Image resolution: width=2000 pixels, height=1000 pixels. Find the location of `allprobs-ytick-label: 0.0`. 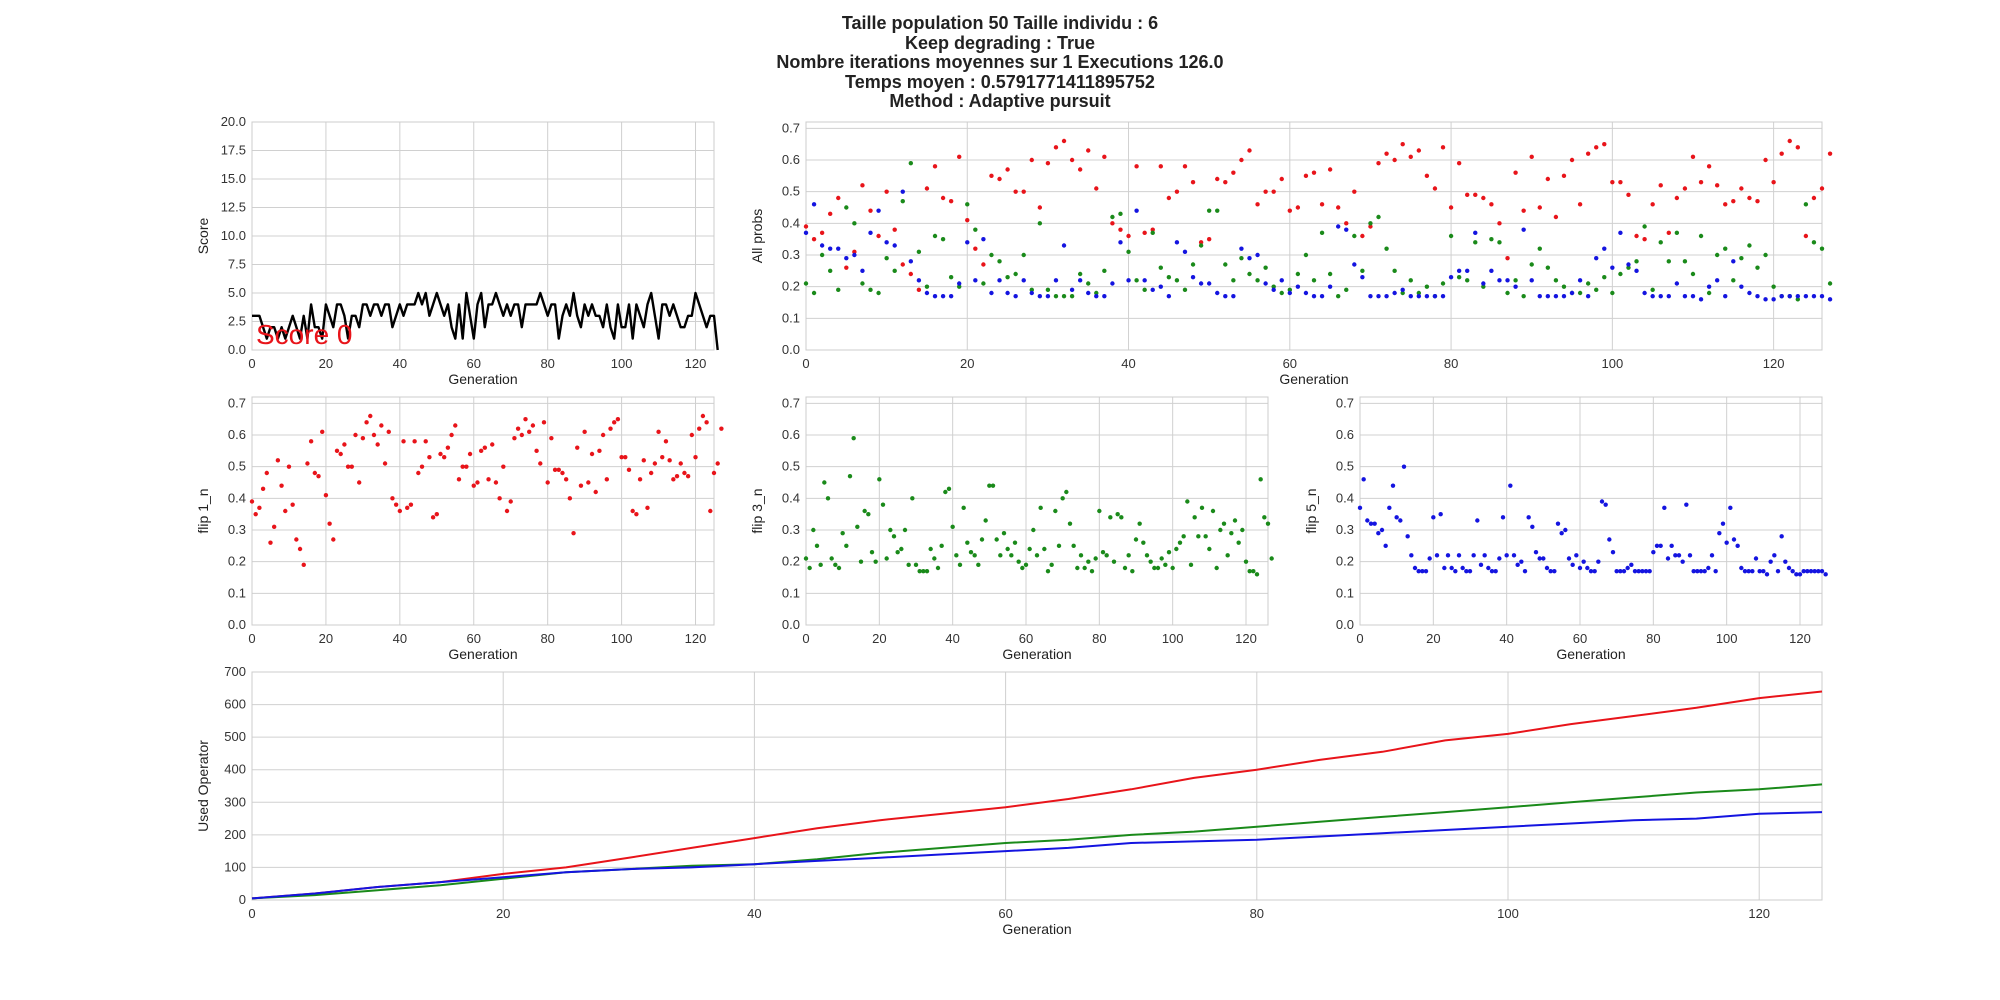

allprobs-ytick-label: 0.0 is located at coordinates (791, 349).